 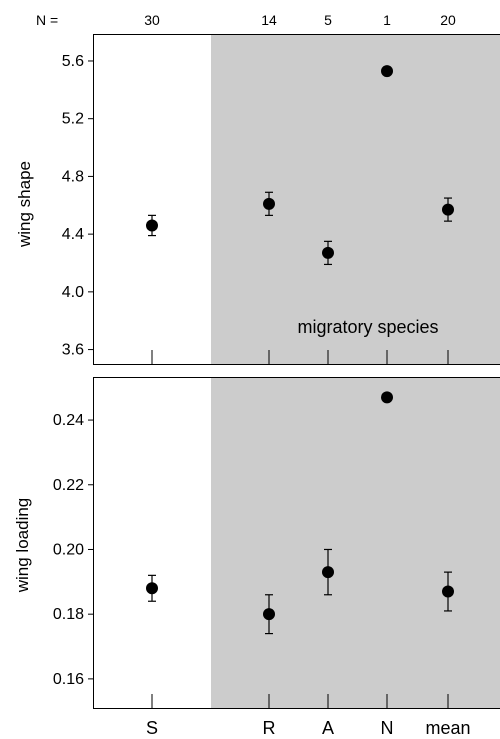 I want to click on y-tick-label: 0.16, so click(x=68, y=679).